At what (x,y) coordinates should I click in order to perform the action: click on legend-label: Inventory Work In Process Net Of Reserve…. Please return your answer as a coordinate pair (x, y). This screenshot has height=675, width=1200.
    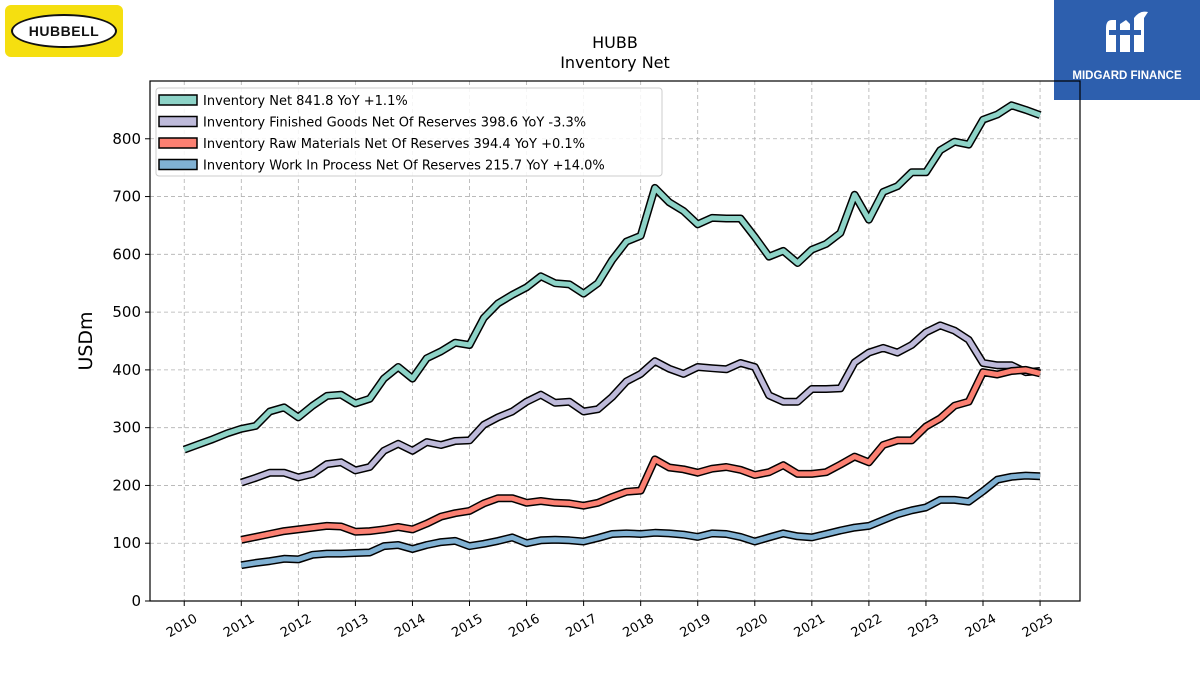
    Looking at the image, I should click on (404, 166).